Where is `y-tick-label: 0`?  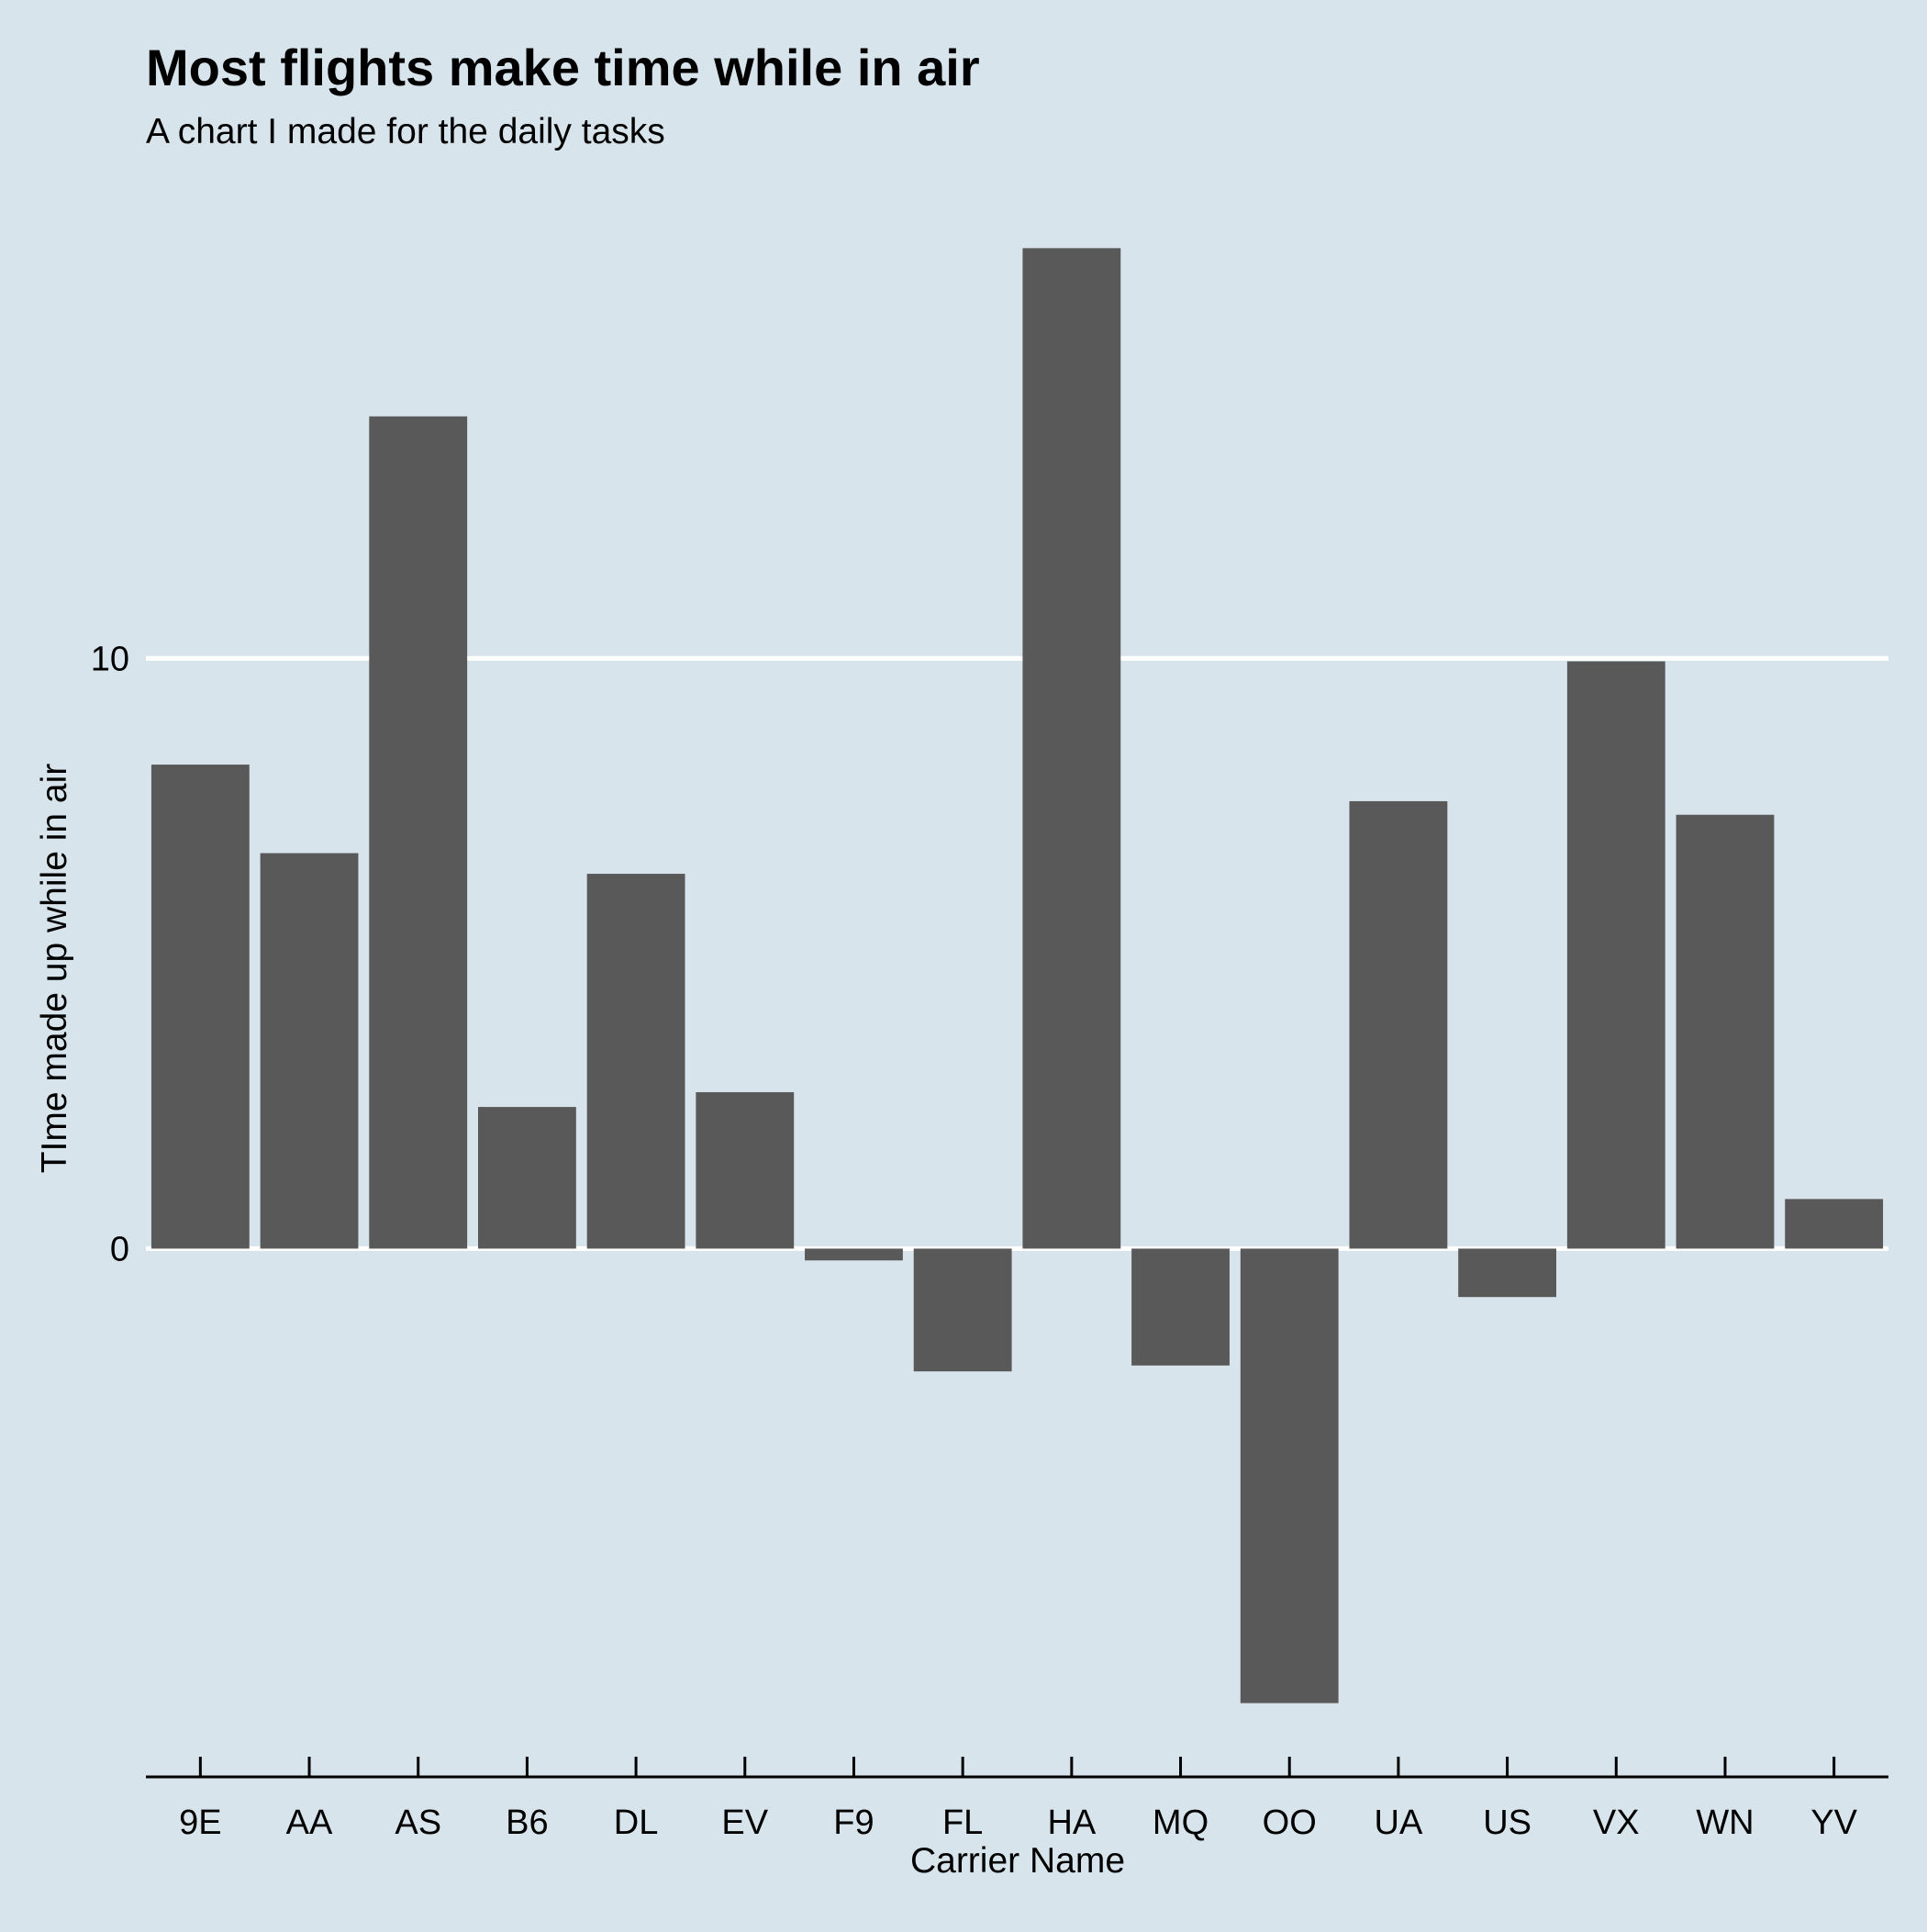
y-tick-label: 0 is located at coordinates (119, 1249).